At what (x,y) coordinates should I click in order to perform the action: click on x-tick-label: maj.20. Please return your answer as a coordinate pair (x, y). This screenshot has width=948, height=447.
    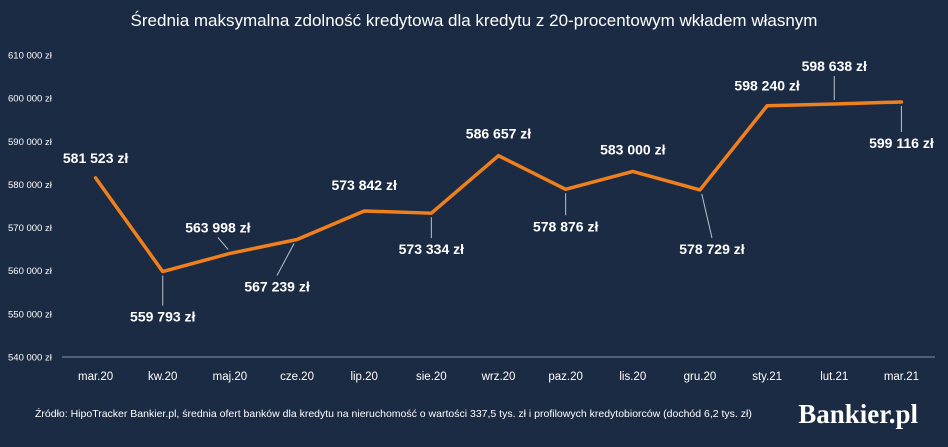
    Looking at the image, I should click on (230, 377).